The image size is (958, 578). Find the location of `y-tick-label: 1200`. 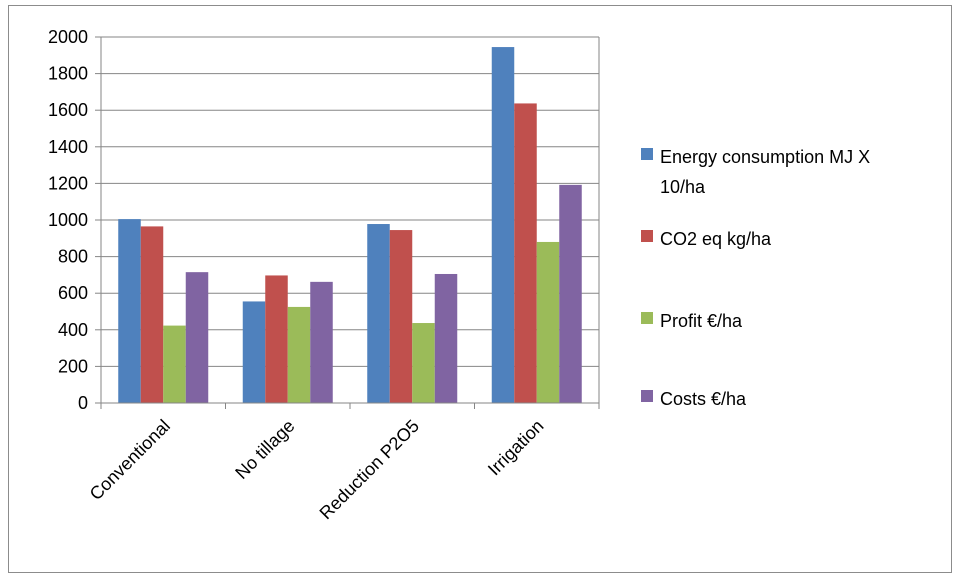

y-tick-label: 1200 is located at coordinates (68, 183).